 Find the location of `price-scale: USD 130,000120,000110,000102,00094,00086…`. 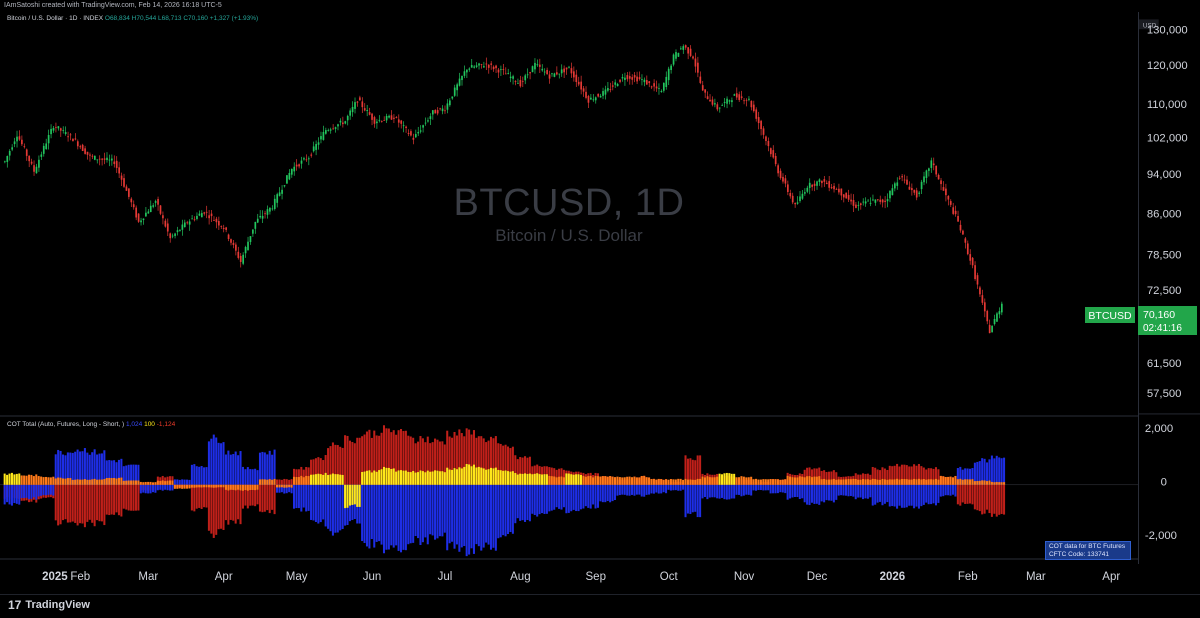

price-scale: USD 130,000120,000110,000102,00094,00086… is located at coordinates (1169, 288).